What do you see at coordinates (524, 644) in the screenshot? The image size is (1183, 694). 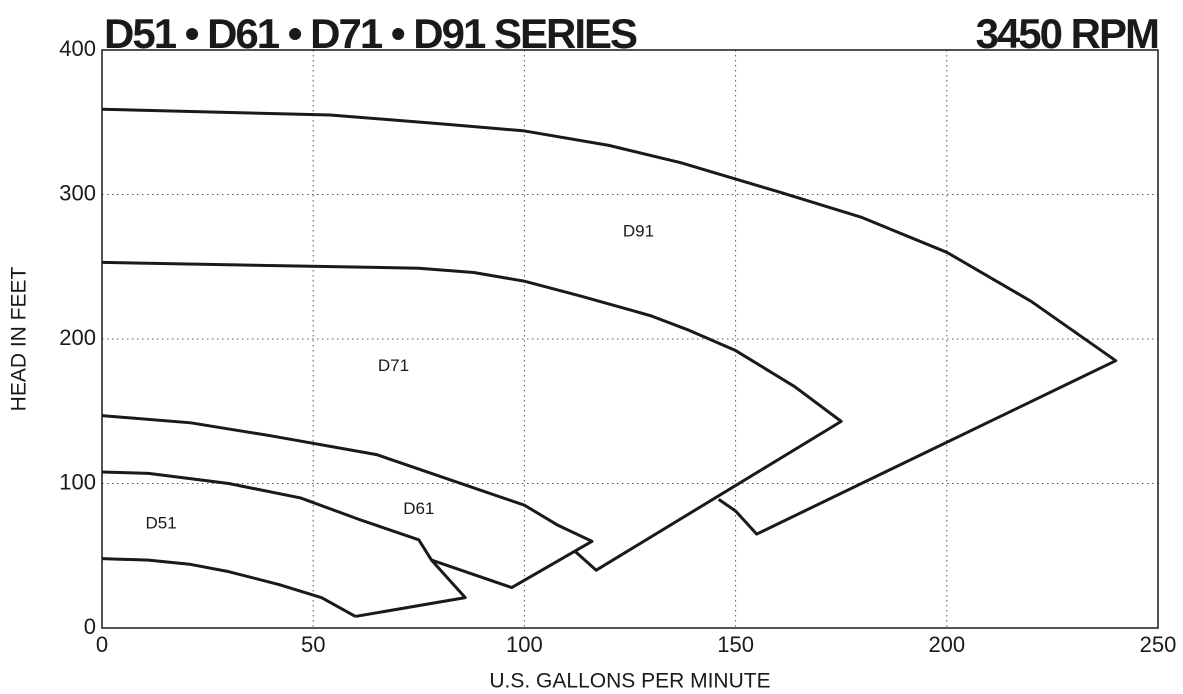 I see `x-tick-label: 100` at bounding box center [524, 644].